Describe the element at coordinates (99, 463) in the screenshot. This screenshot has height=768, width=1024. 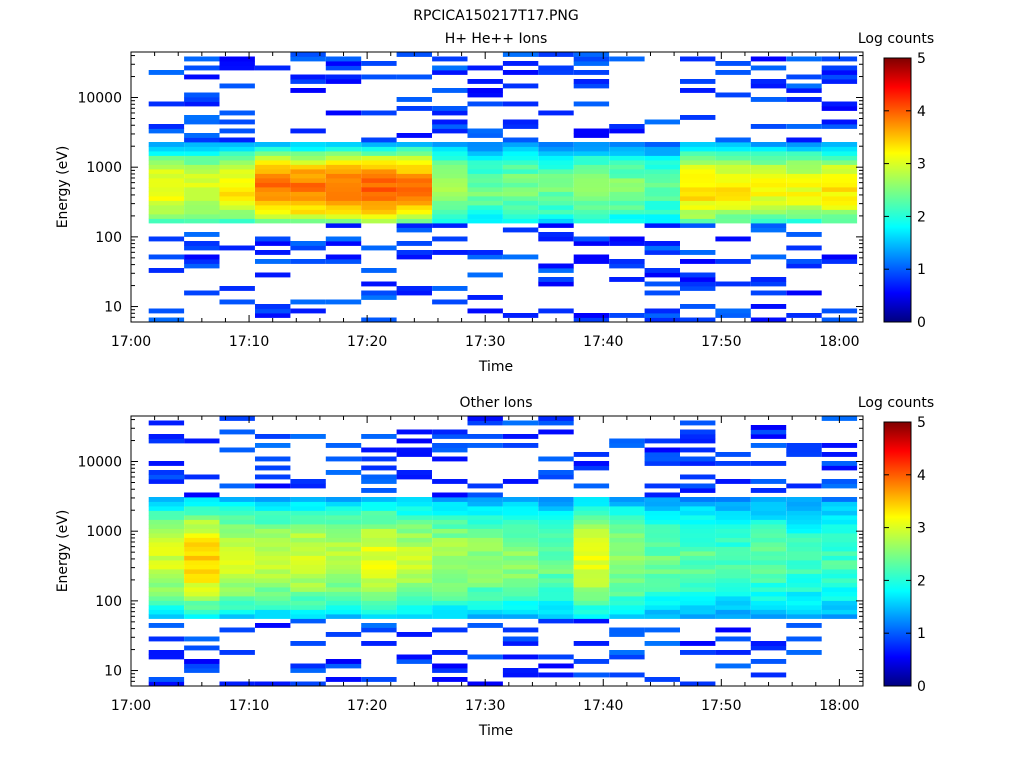
I see `panel2-y-tick-label: 10000` at that location.